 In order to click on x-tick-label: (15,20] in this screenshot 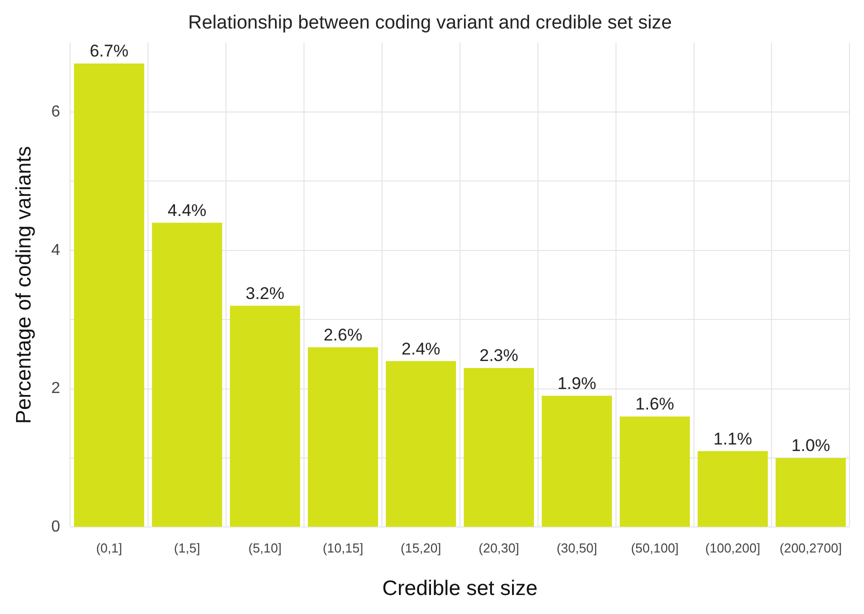, I will do `click(421, 548)`.